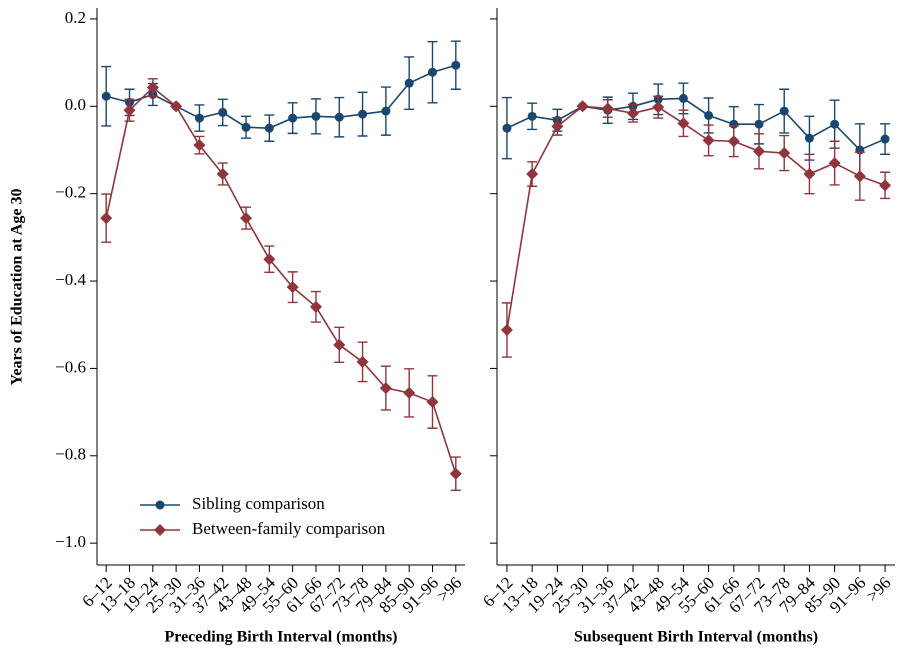 Image resolution: width=905 pixels, height=651 pixels. Describe the element at coordinates (75, 17) in the screenshot. I see `y-tick-label: 0.2` at that location.